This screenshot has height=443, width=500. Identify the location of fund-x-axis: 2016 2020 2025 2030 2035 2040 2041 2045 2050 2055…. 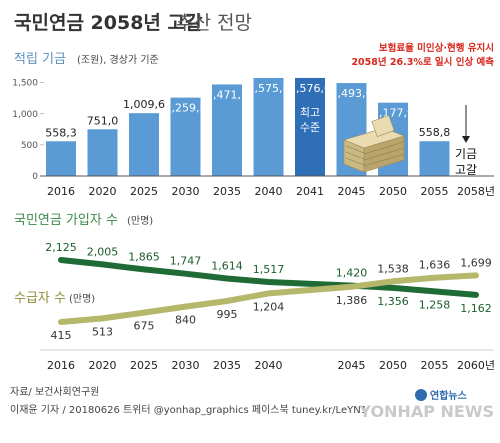
(271, 191).